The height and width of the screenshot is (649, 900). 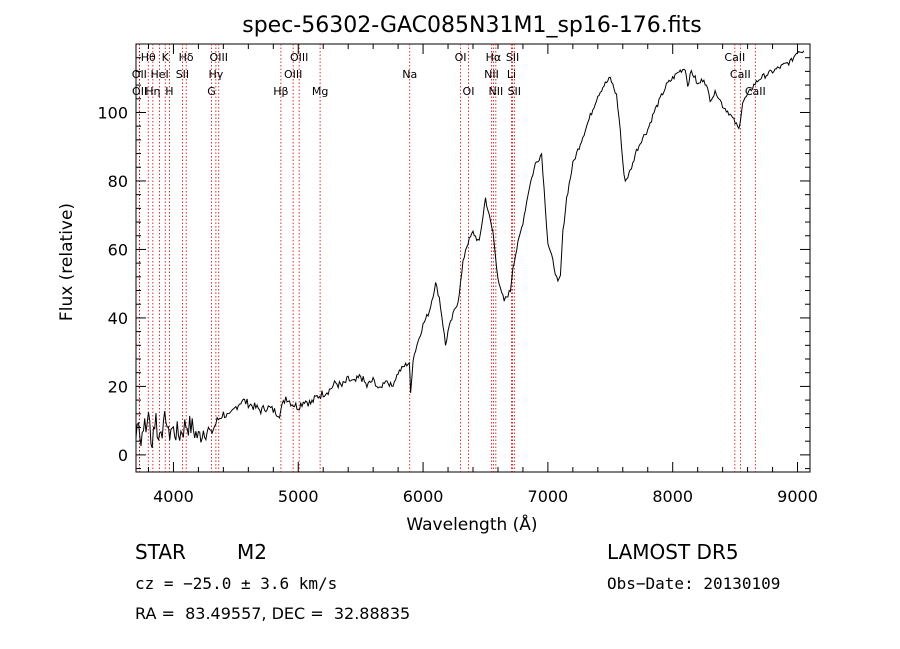 I want to click on line-label: Mg, so click(x=320, y=91).